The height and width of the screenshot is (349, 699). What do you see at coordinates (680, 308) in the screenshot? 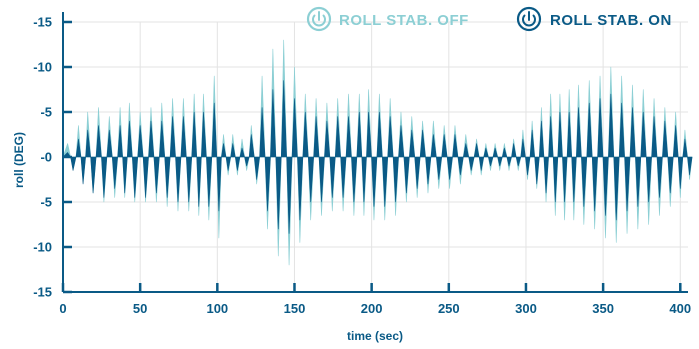
I see `x-tick-label: 400` at bounding box center [680, 308].